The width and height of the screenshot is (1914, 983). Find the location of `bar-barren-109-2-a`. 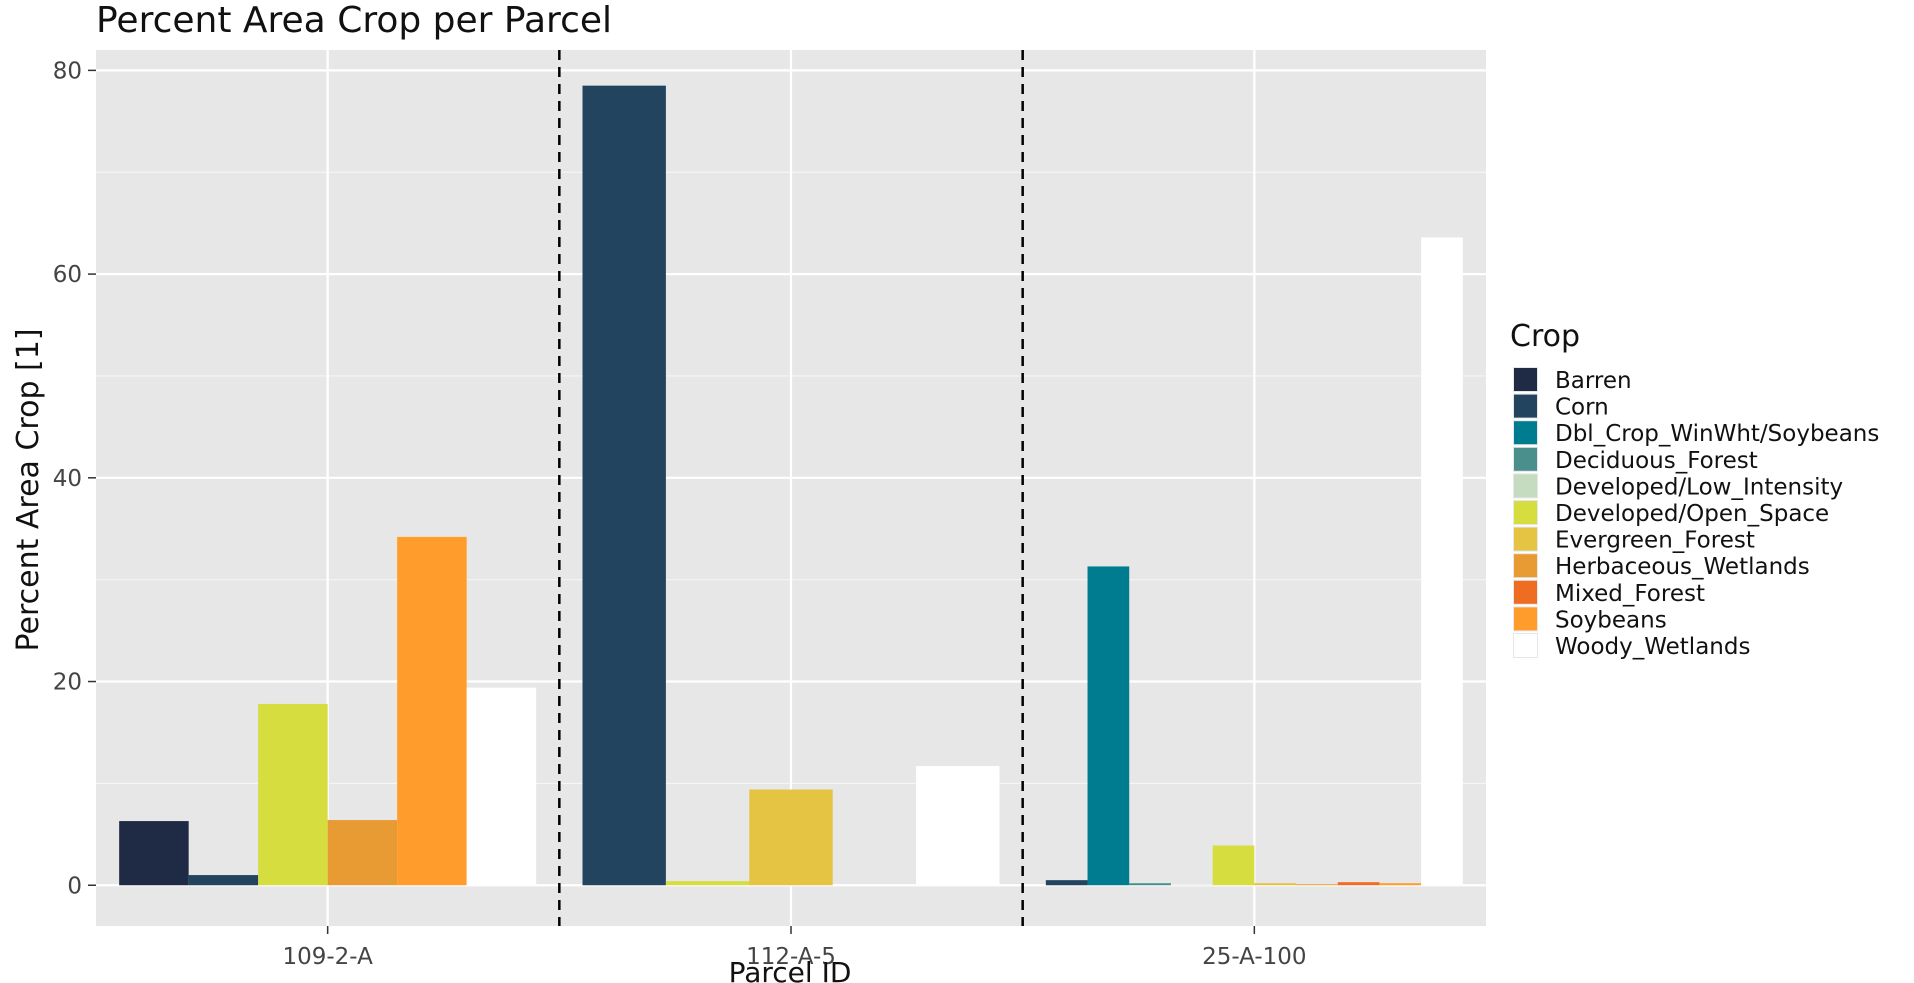

bar-barren-109-2-a is located at coordinates (154, 853).